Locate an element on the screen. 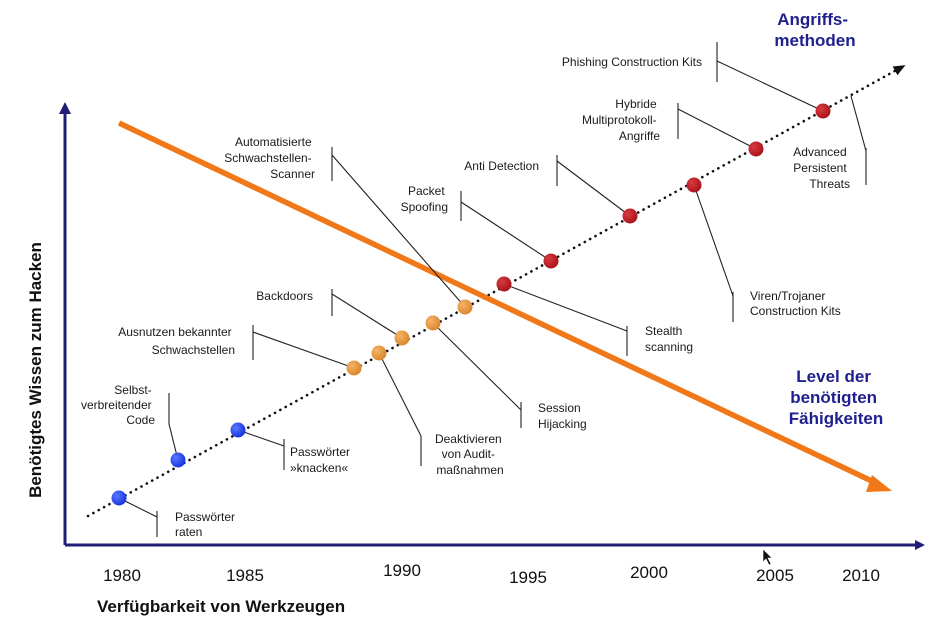 Image resolution: width=949 pixels, height=622 pixels. y-axis-title: Benötigtes Wissen zum Hacken is located at coordinates (35, 370).